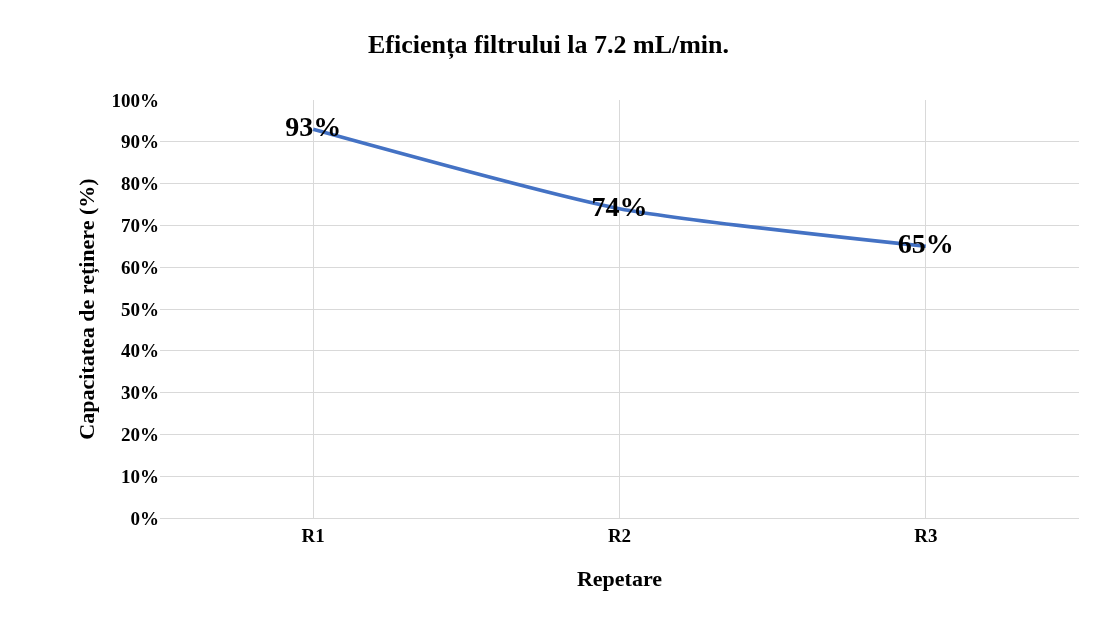 The height and width of the screenshot is (623, 1097). Describe the element at coordinates (135, 100) in the screenshot. I see `y-tick-label: 100%` at that location.